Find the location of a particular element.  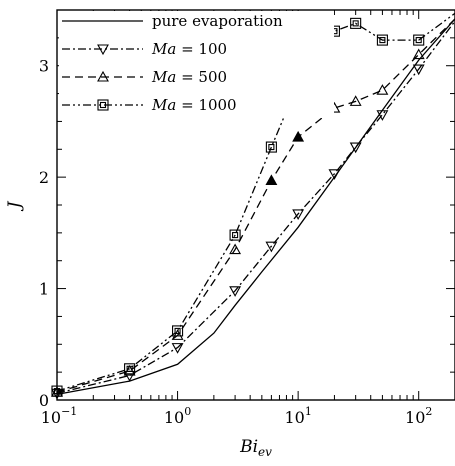

legend-entry-0: pure evaporation is located at coordinates (172, 21).